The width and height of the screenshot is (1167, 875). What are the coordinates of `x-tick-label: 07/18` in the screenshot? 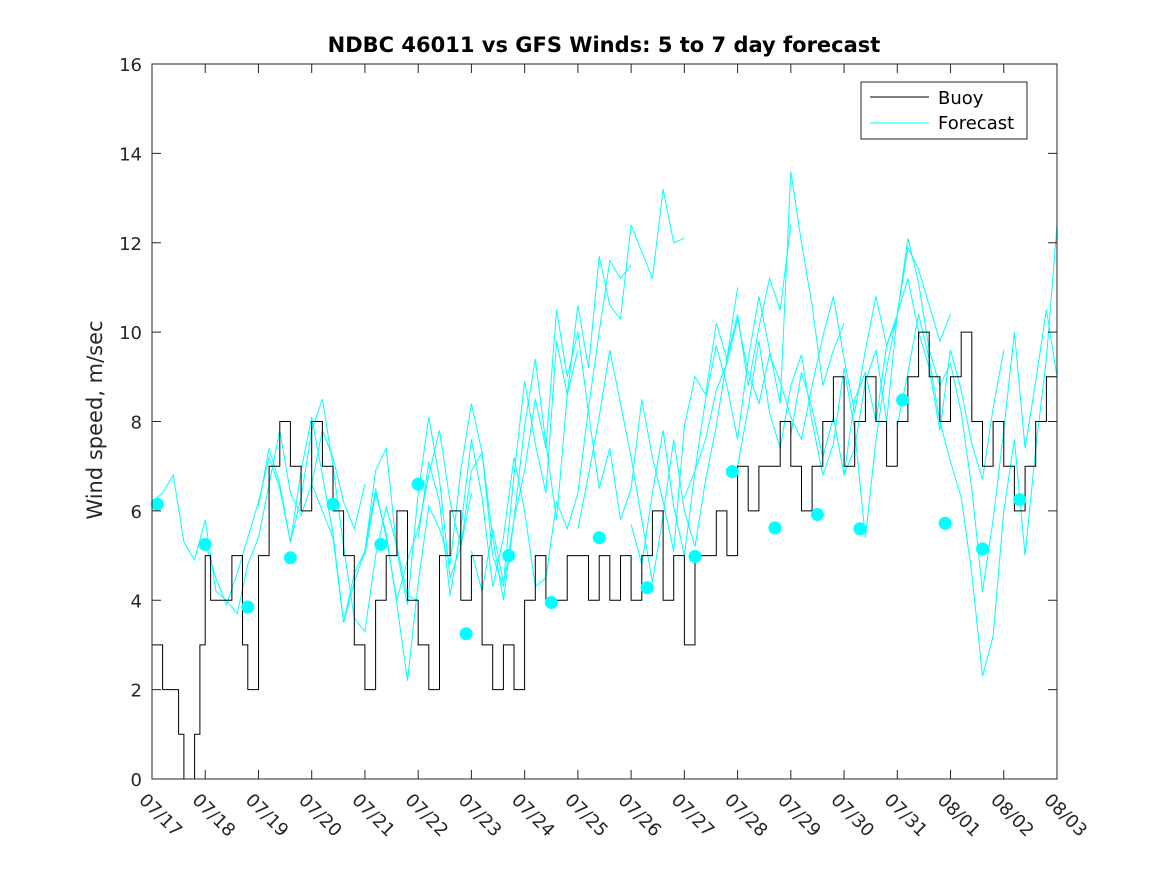 It's located at (214, 816).